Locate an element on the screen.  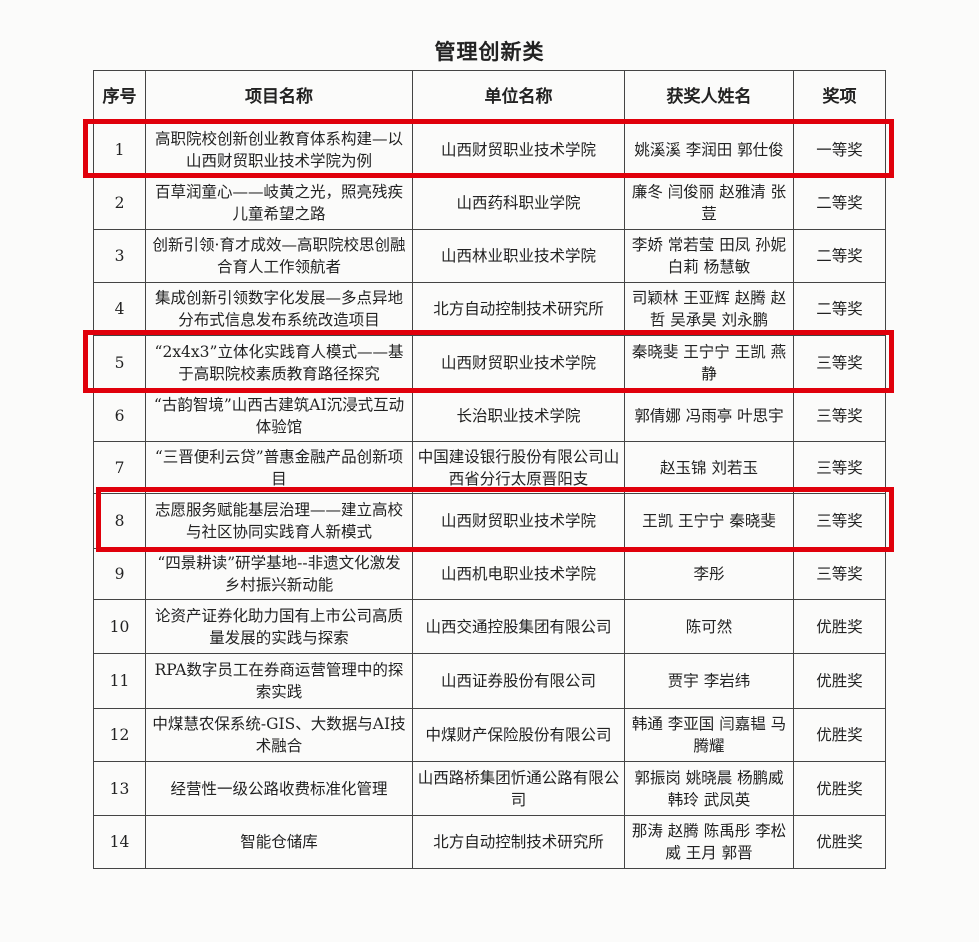
cell-unit: 山西交通控股集团有限公司 is located at coordinates (518, 626).